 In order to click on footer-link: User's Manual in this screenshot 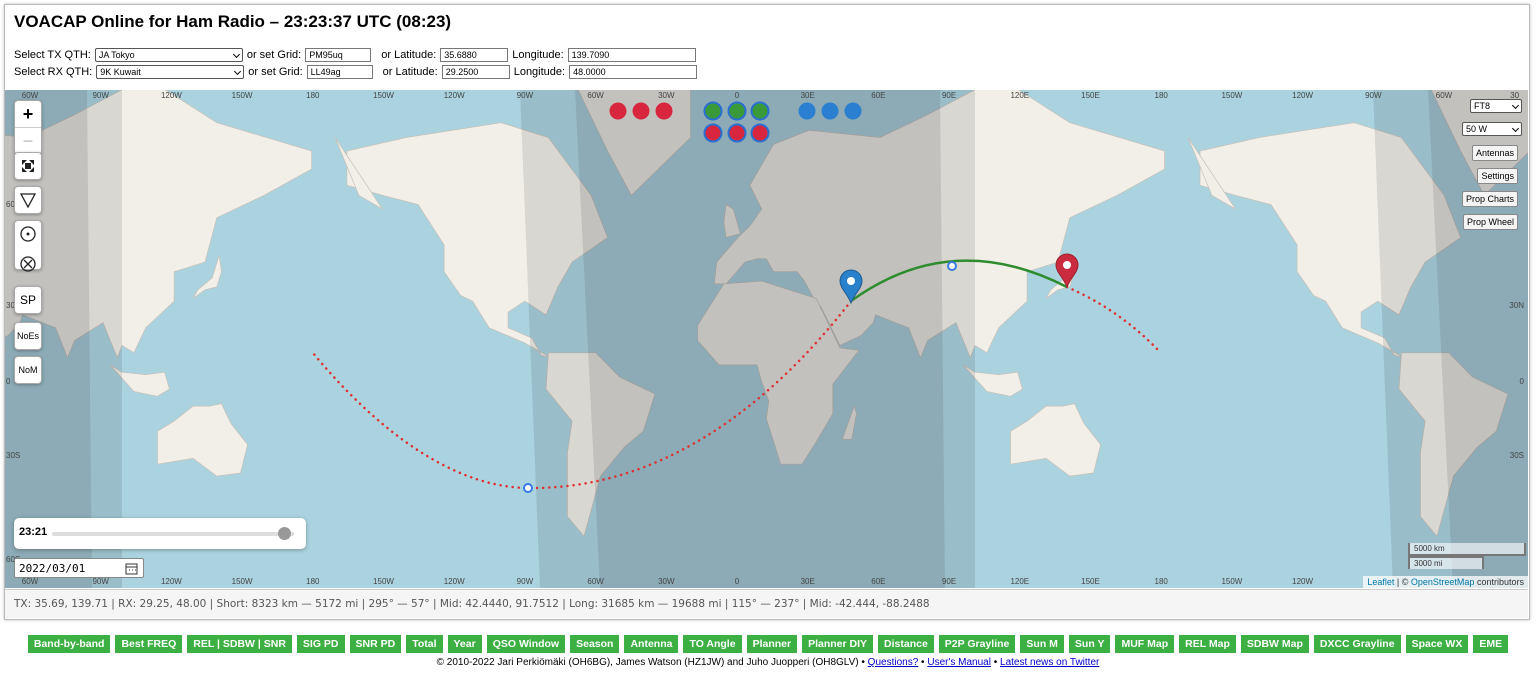, I will do `click(959, 662)`.